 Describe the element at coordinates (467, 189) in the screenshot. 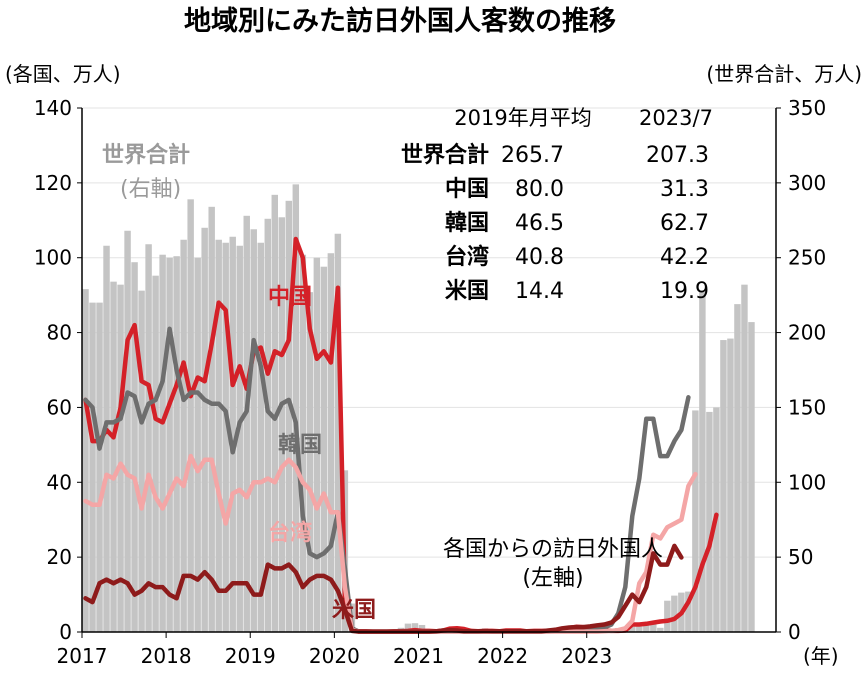

I see `table-row-name: 中国` at that location.